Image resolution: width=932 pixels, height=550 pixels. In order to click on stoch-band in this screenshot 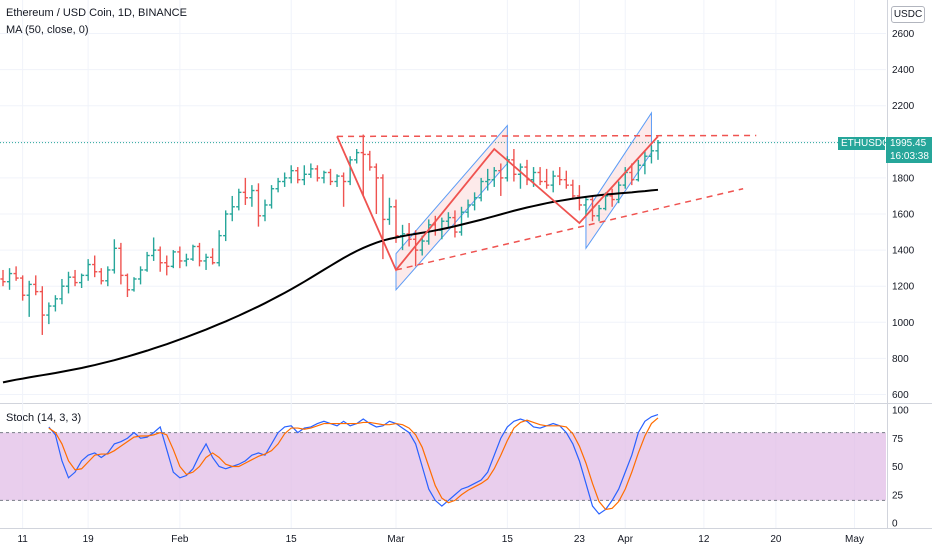, I will do `click(443, 466)`.